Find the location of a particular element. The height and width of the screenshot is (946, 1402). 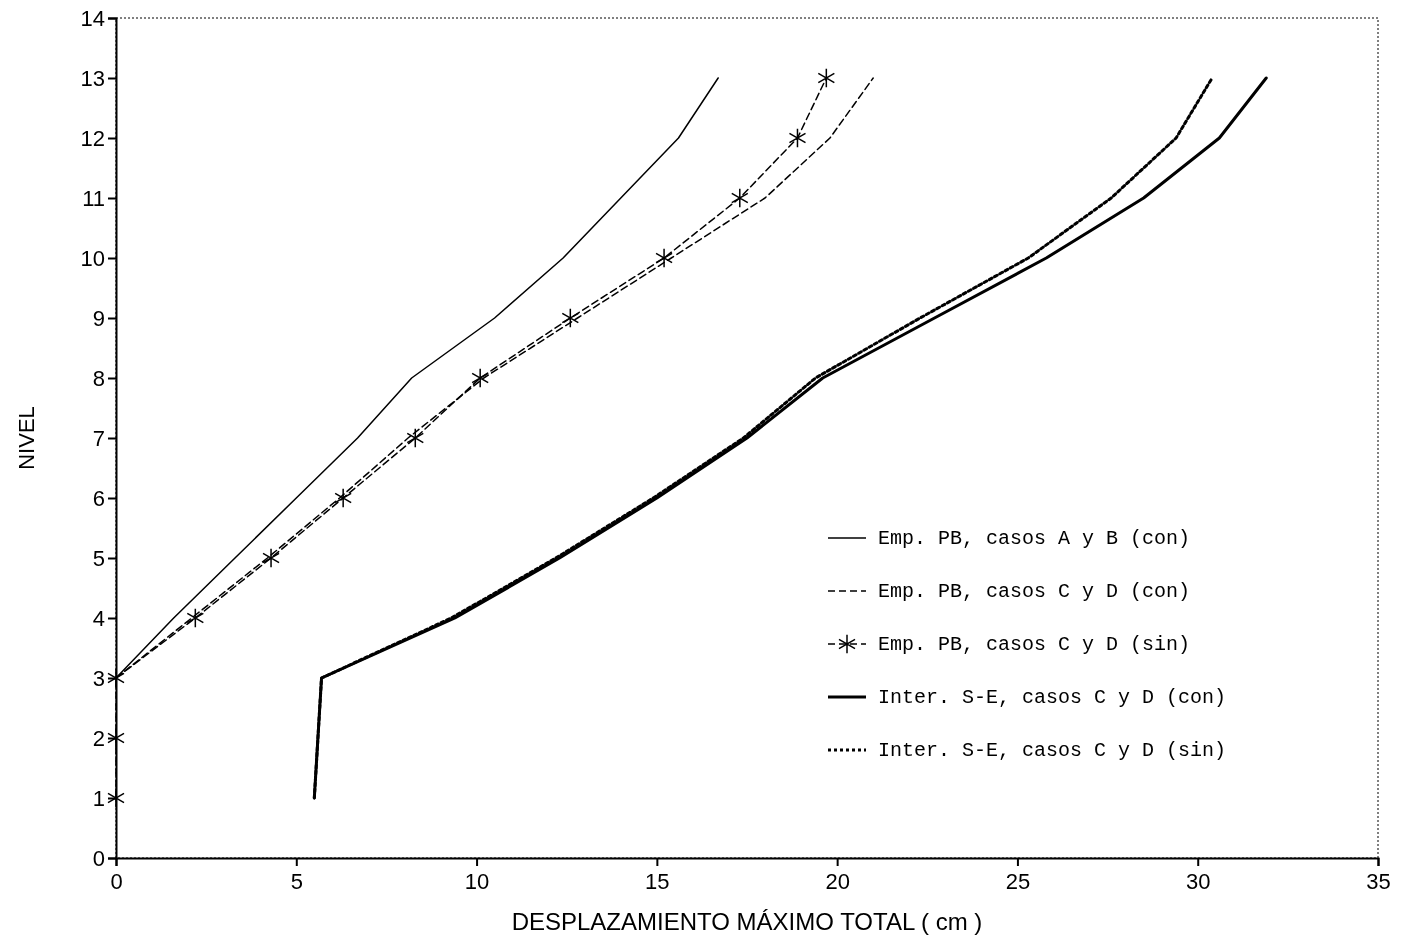

legend-label: Emp. PB, casos C y D (con) is located at coordinates (1034, 591).